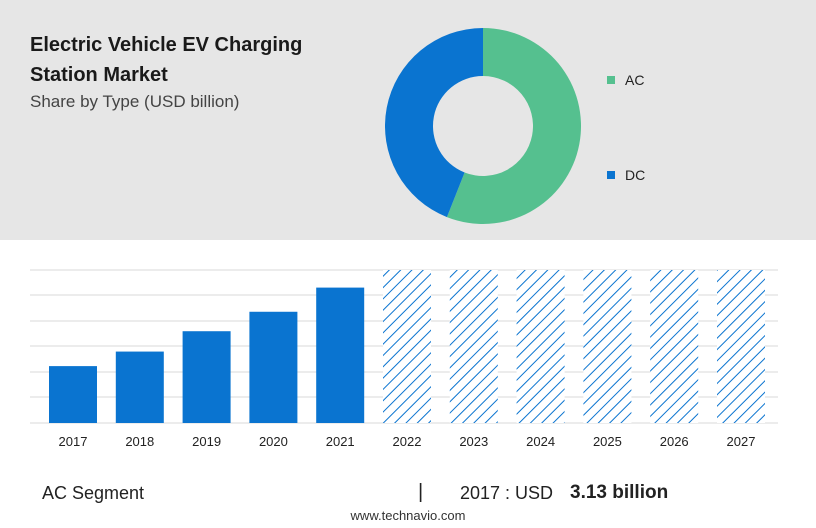 This screenshot has width=816, height=528. Describe the element at coordinates (408, 515) in the screenshot. I see `source-link: www.technavio.com` at that location.